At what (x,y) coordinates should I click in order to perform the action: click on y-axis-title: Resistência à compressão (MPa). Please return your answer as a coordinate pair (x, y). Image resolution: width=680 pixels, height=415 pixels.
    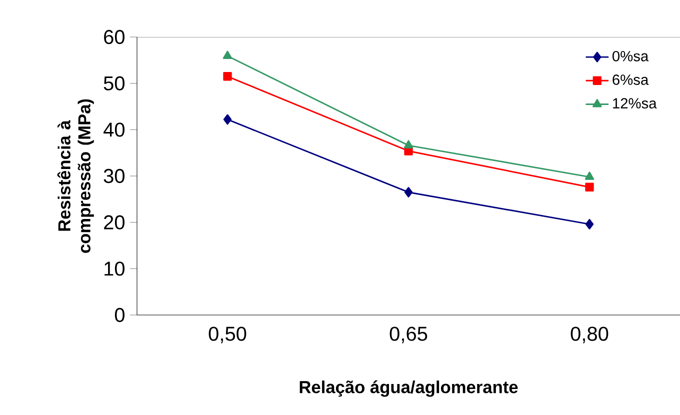
    Looking at the image, I should click on (75, 176).